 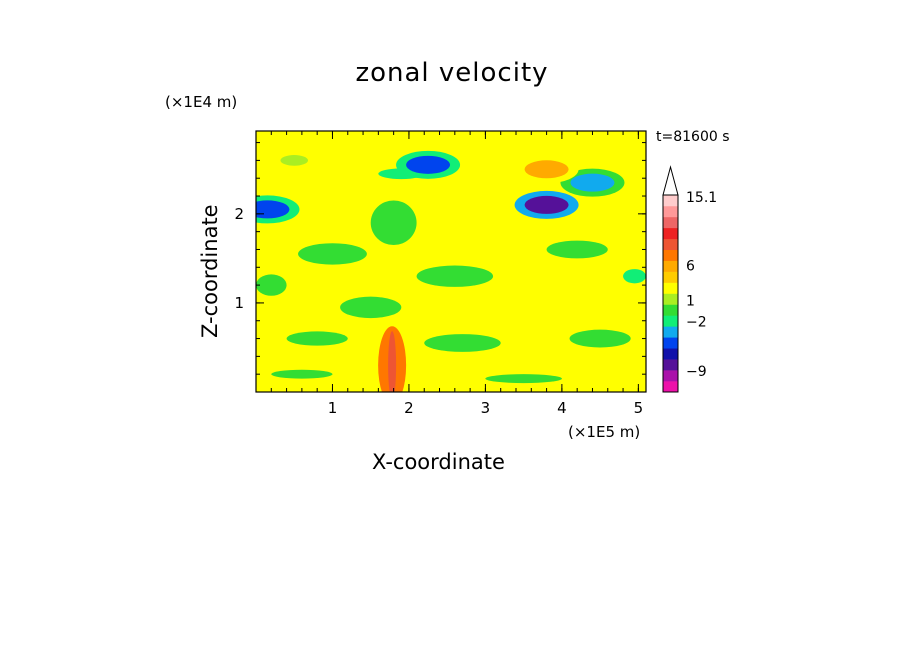 What do you see at coordinates (696, 372) in the screenshot?
I see `colorbar-label: −9` at bounding box center [696, 372].